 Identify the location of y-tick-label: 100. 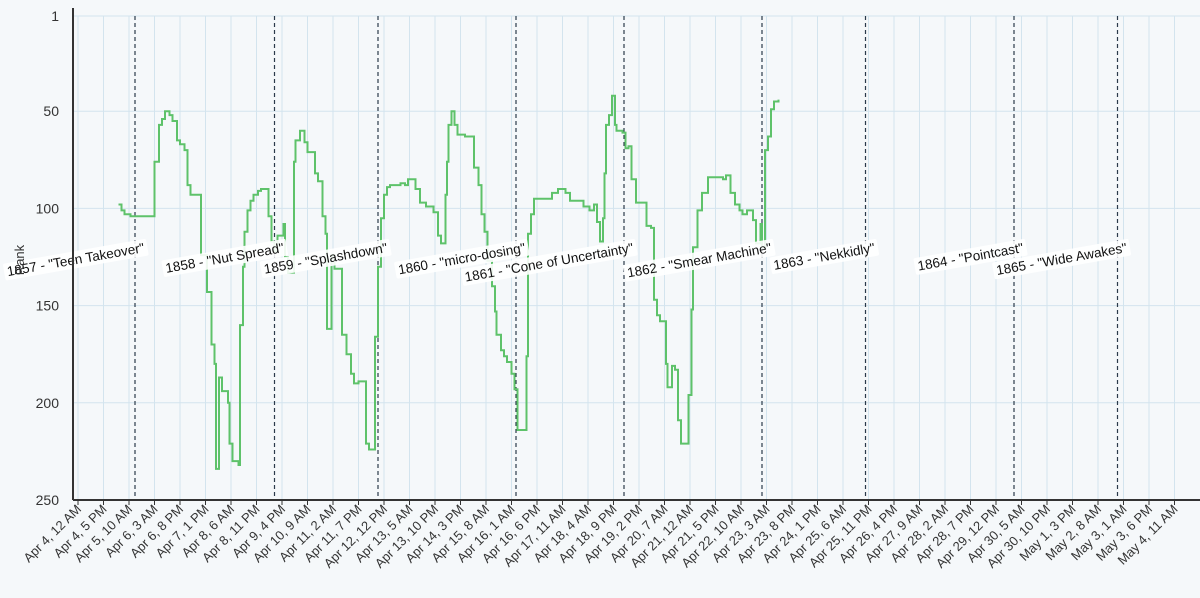
(48, 208).